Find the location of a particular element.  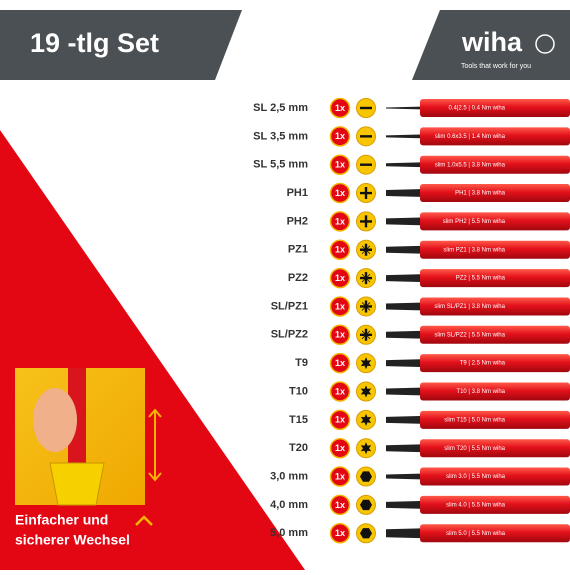

bit-label: SL 3,5 mm is located at coordinates (280, 136).